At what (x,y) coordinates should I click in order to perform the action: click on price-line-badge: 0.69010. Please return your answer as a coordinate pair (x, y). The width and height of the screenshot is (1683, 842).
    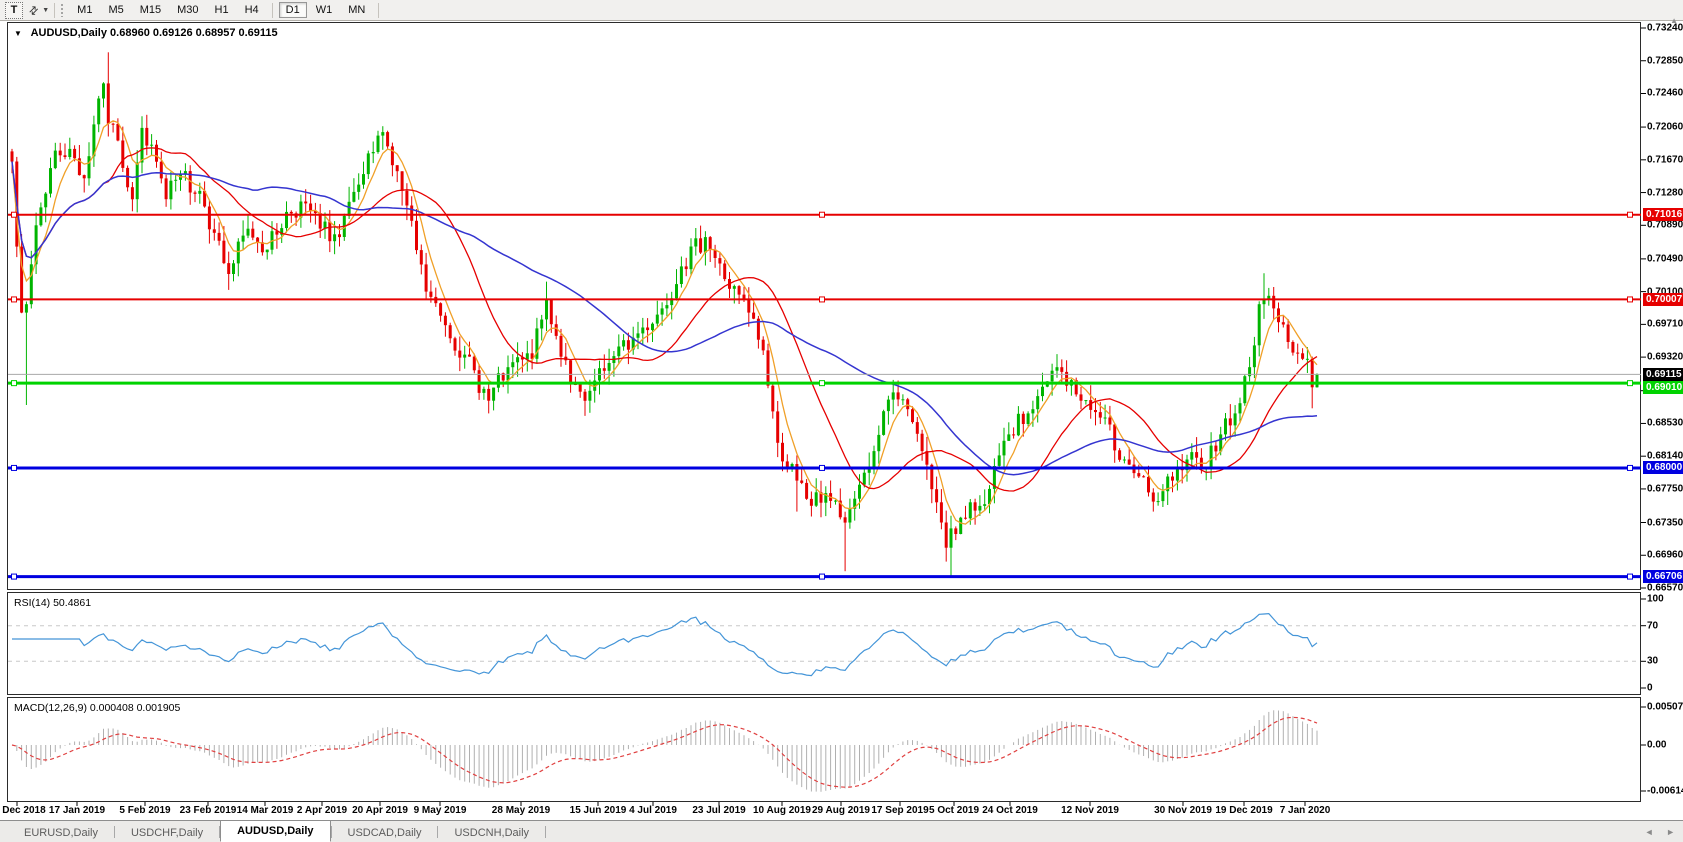
    Looking at the image, I should click on (1663, 387).